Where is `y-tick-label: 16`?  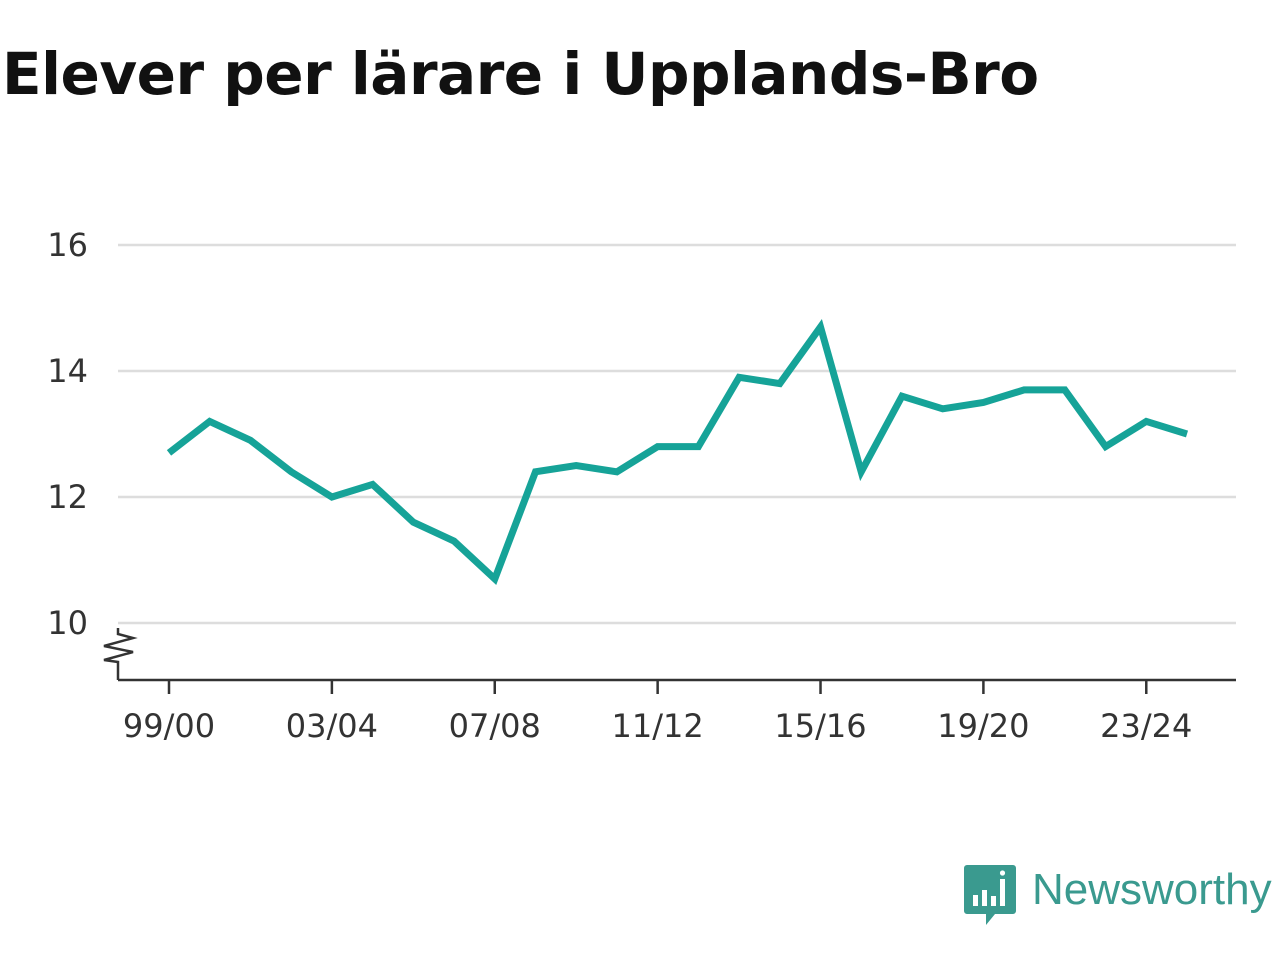
y-tick-label: 16 is located at coordinates (67, 245).